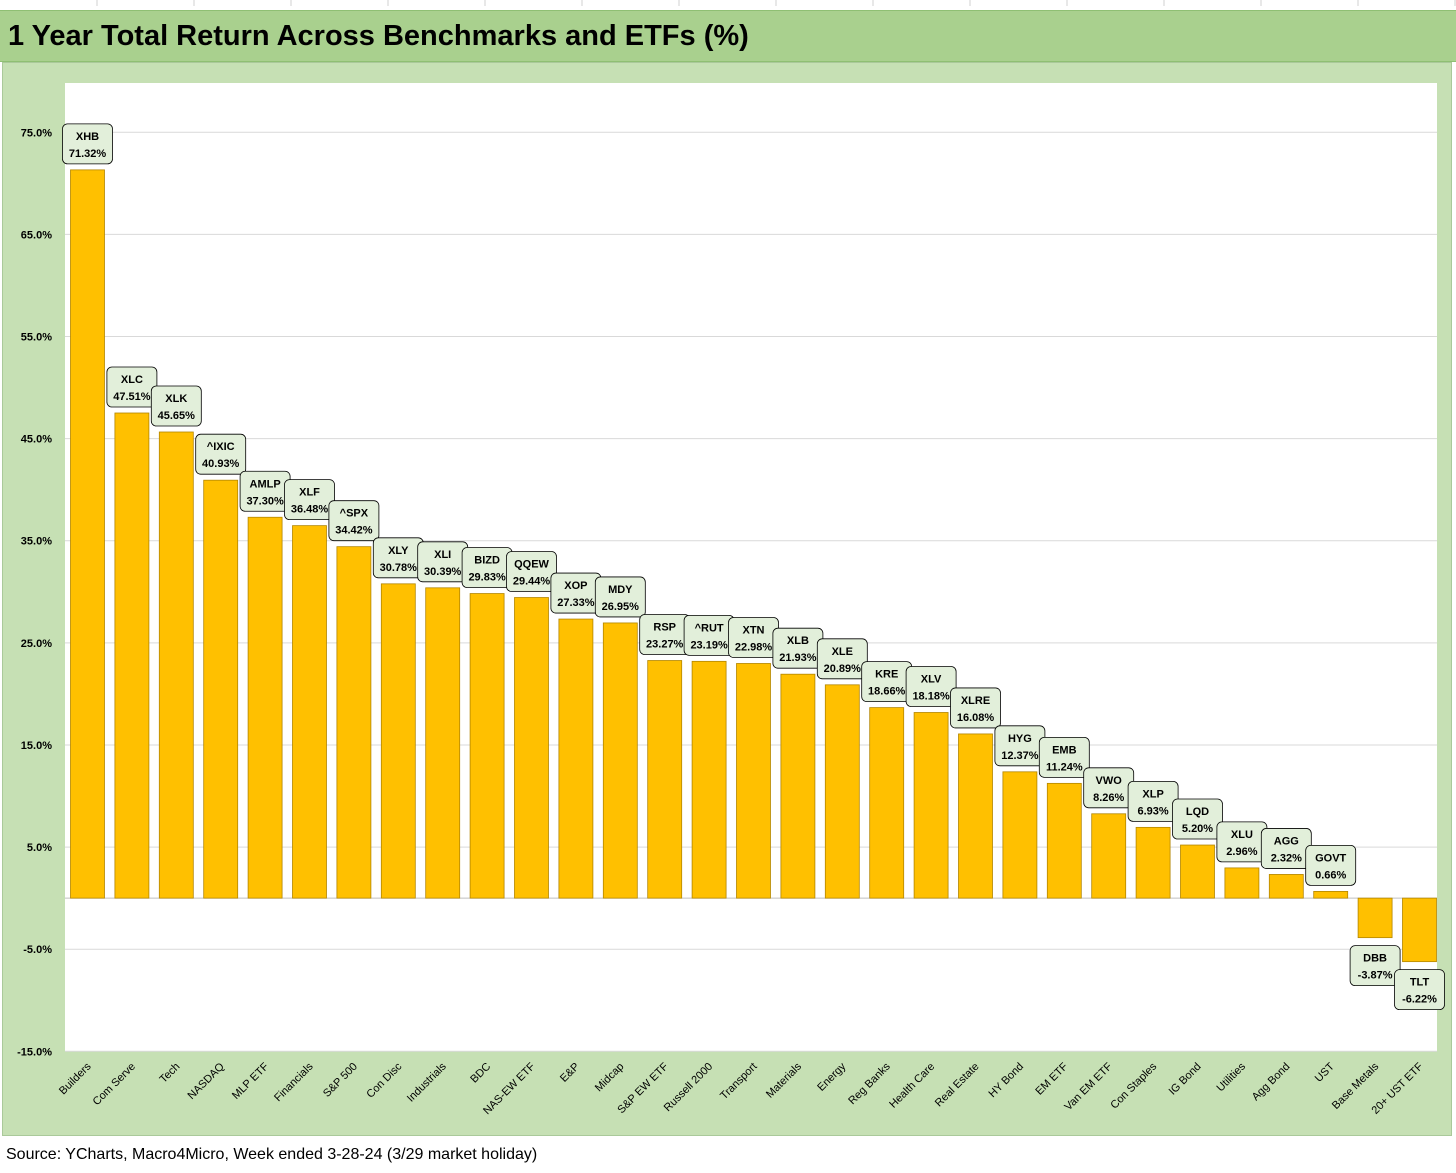 The image size is (1456, 1173). Describe the element at coordinates (1330, 858) in the screenshot. I see `data-label-ticker: GOVT` at that location.